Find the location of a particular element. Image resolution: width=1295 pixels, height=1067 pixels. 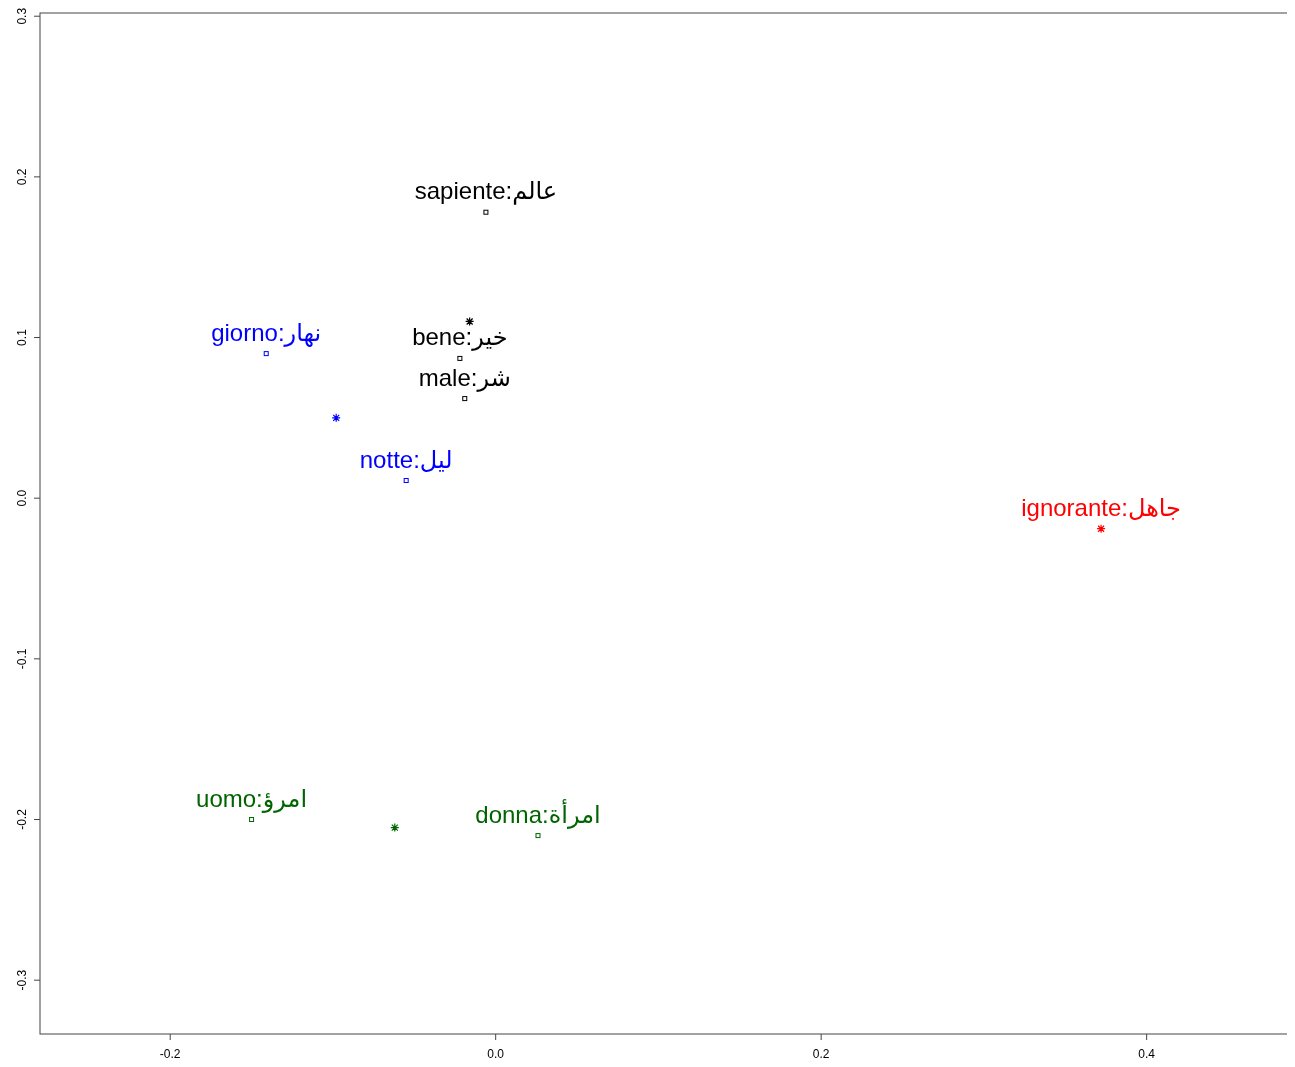

data-label: notte:ليل is located at coordinates (406, 459).